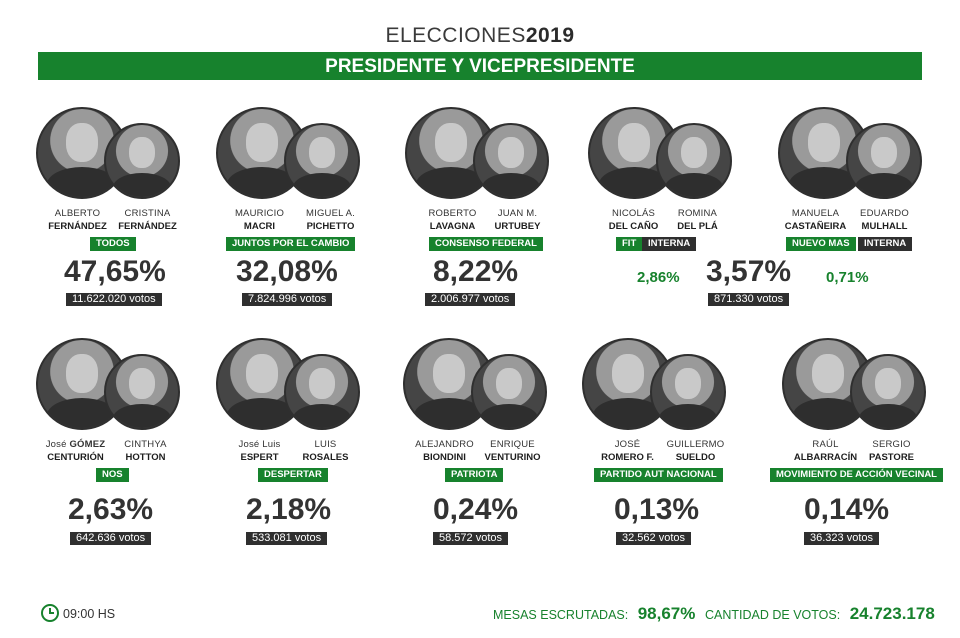 The image size is (960, 638). Describe the element at coordinates (627, 457) in the screenshot. I see `candidate-last-name: ROMERO F.` at that location.